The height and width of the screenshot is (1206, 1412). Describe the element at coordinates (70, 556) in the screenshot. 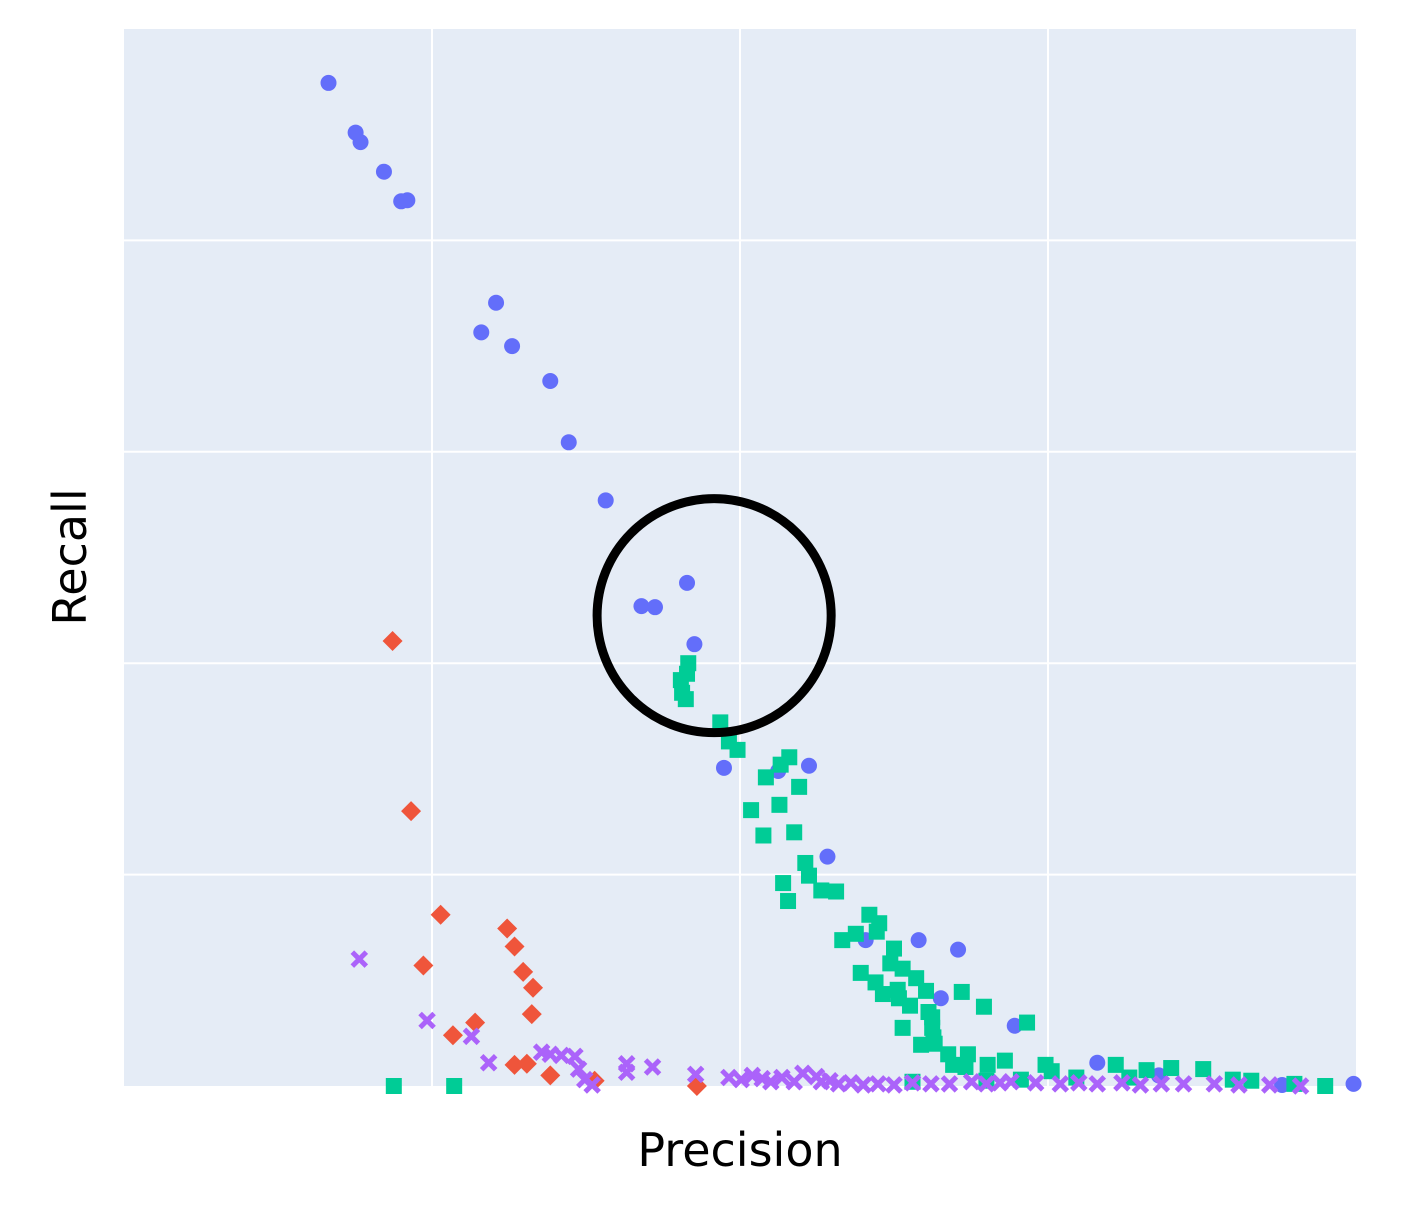

I see `y-axis-title: Recall` at that location.